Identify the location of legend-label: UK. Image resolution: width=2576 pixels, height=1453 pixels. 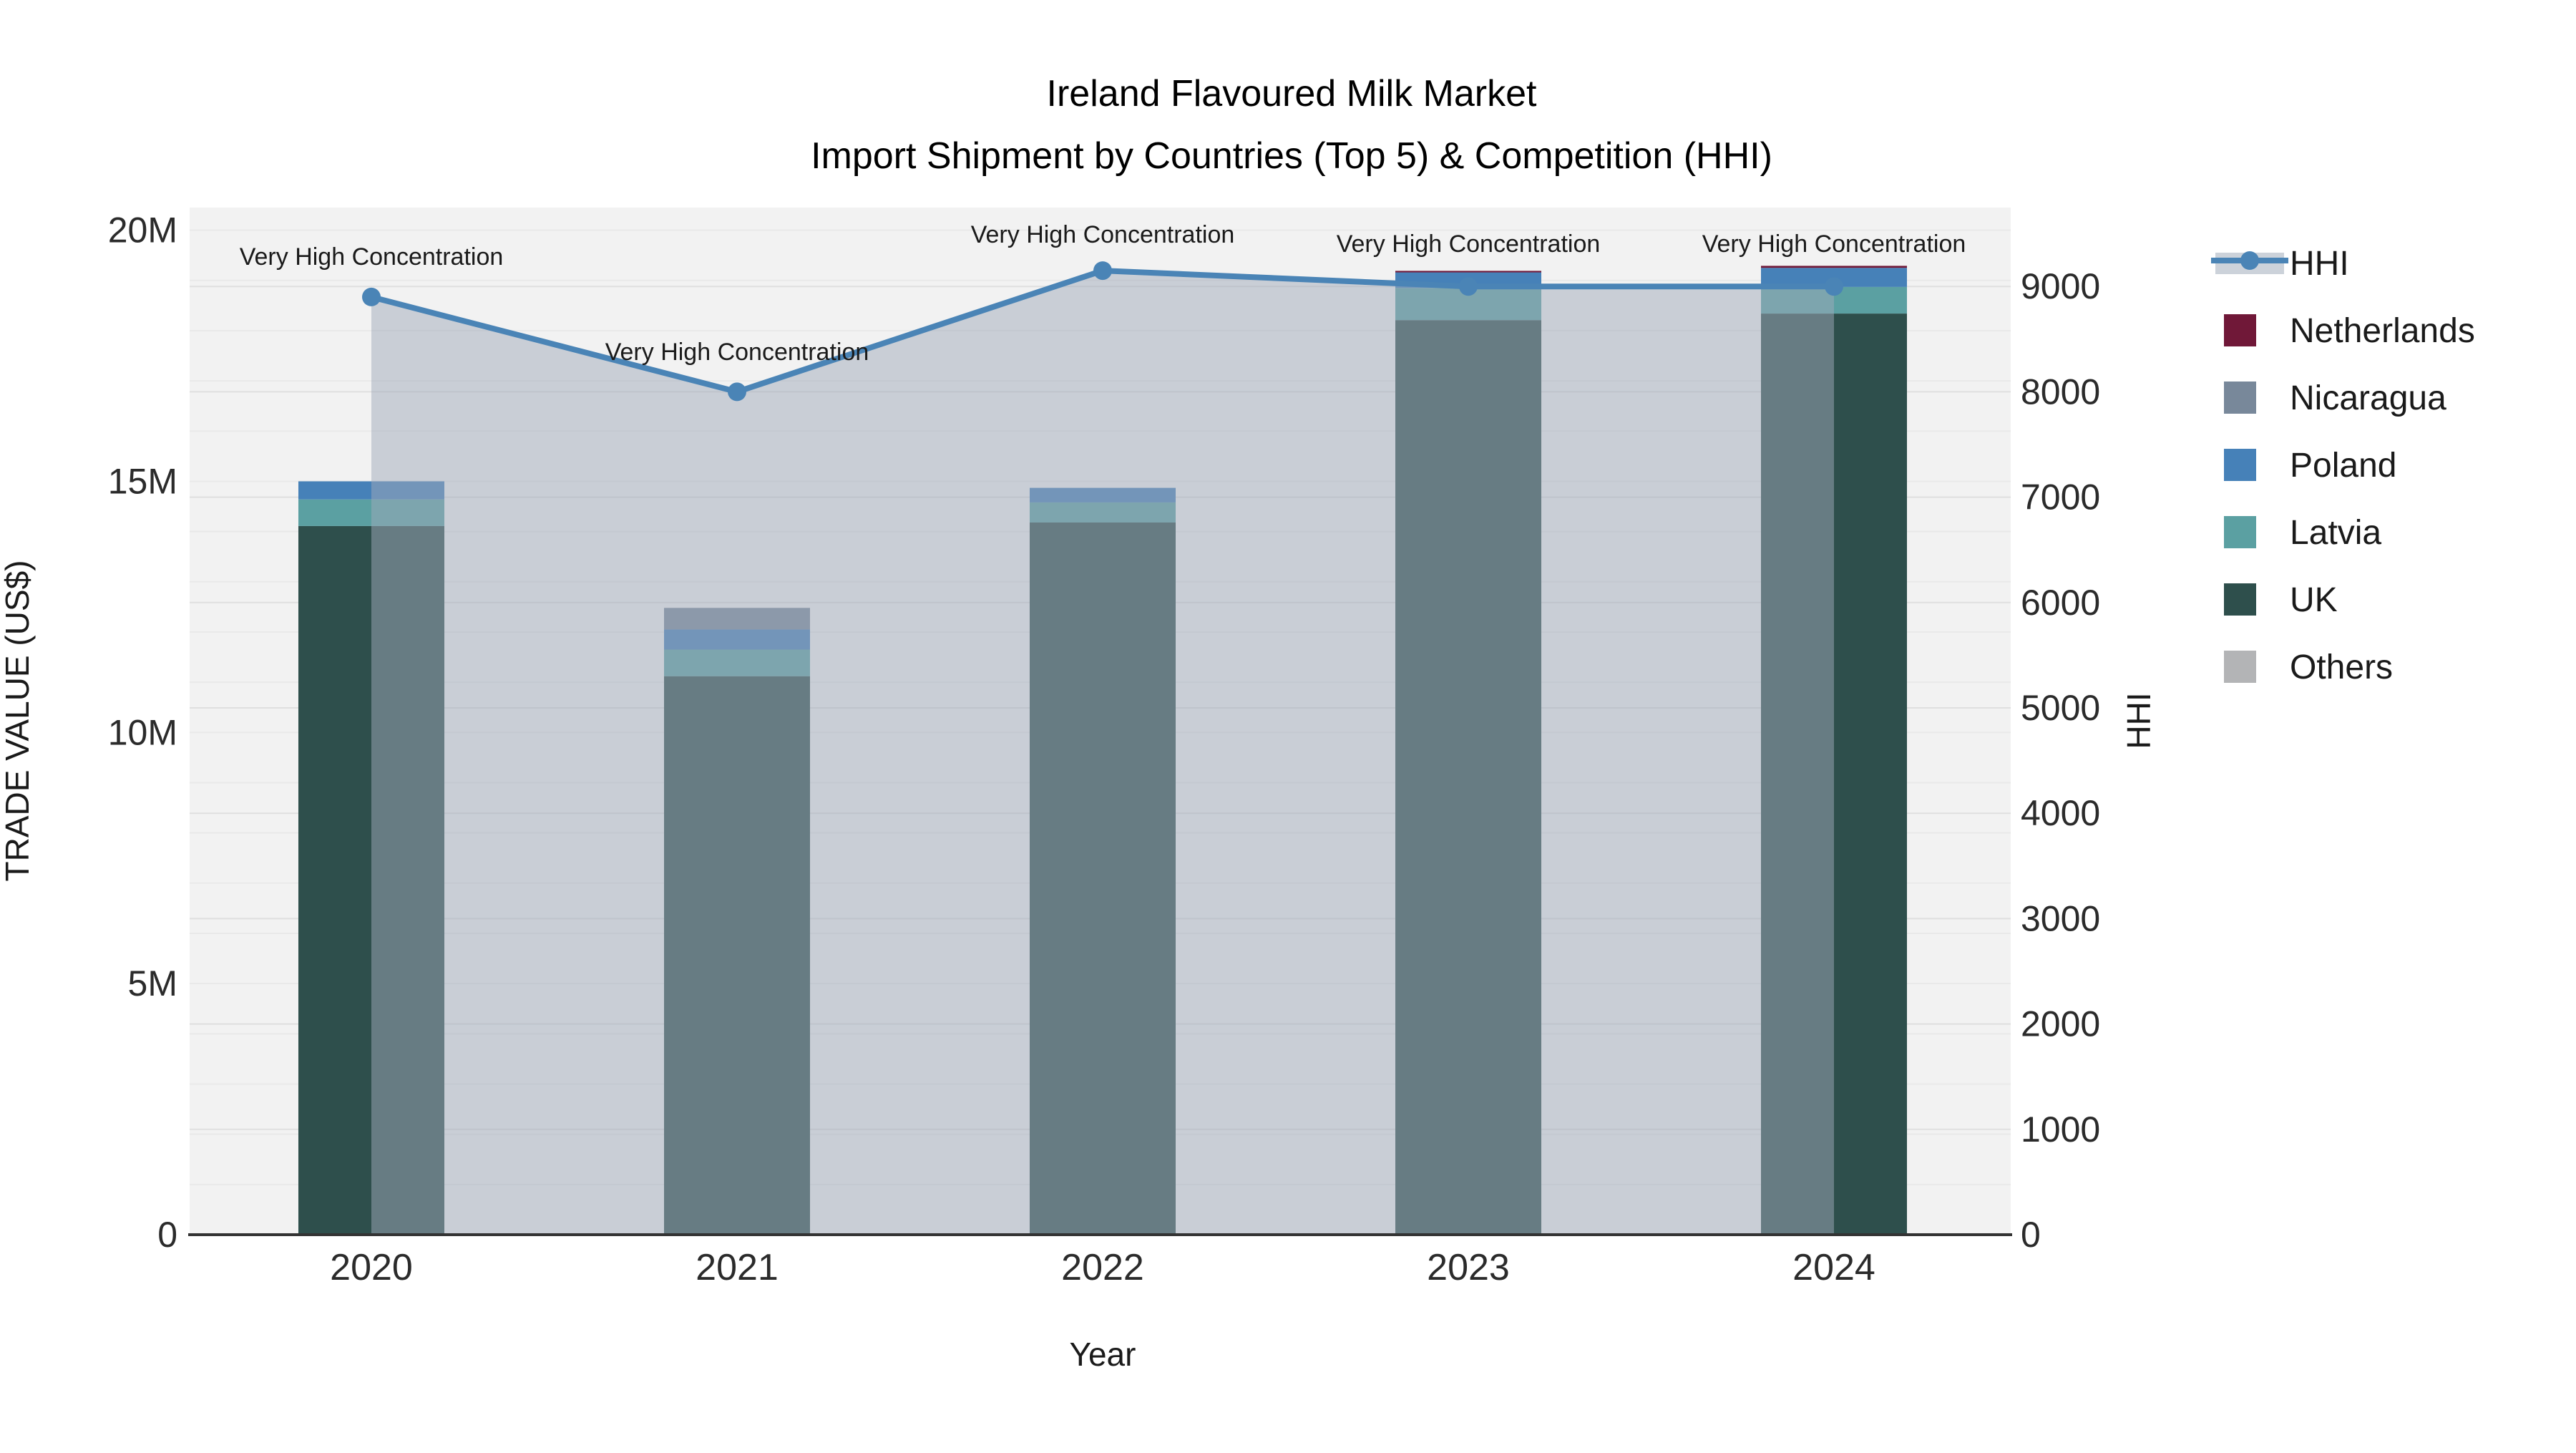
(2314, 600).